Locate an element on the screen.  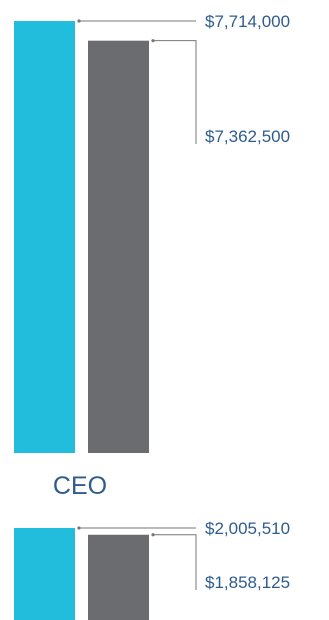
chart-second: $2,005,510 $1,858,125 is located at coordinates (152, 569).